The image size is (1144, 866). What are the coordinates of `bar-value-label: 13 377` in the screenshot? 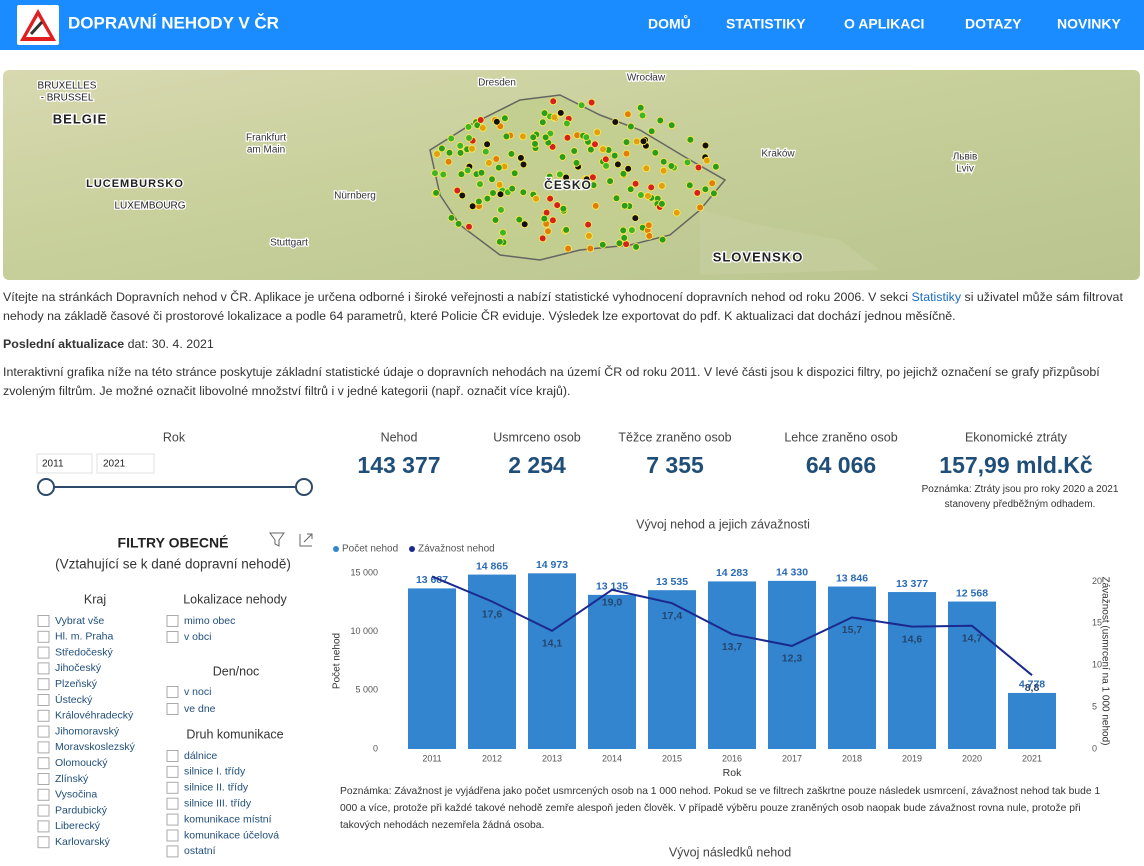 It's located at (912, 584).